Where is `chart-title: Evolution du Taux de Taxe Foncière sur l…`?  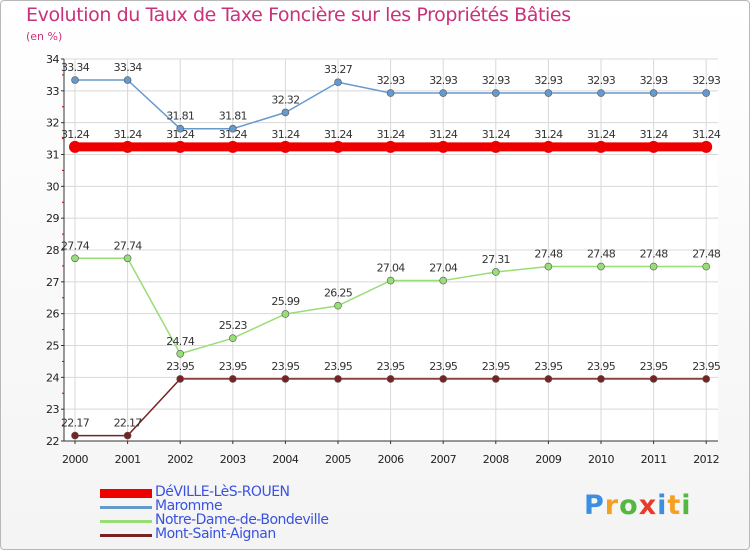
chart-title: Evolution du Taux de Taxe Foncière sur l… is located at coordinates (298, 15).